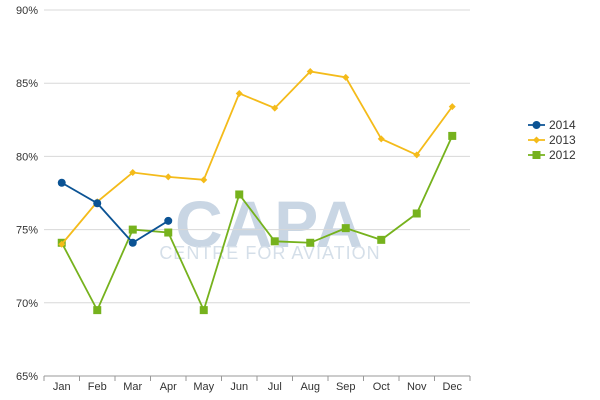 The width and height of the screenshot is (600, 400). I want to click on legend-item-2013: 2013, so click(552, 140).